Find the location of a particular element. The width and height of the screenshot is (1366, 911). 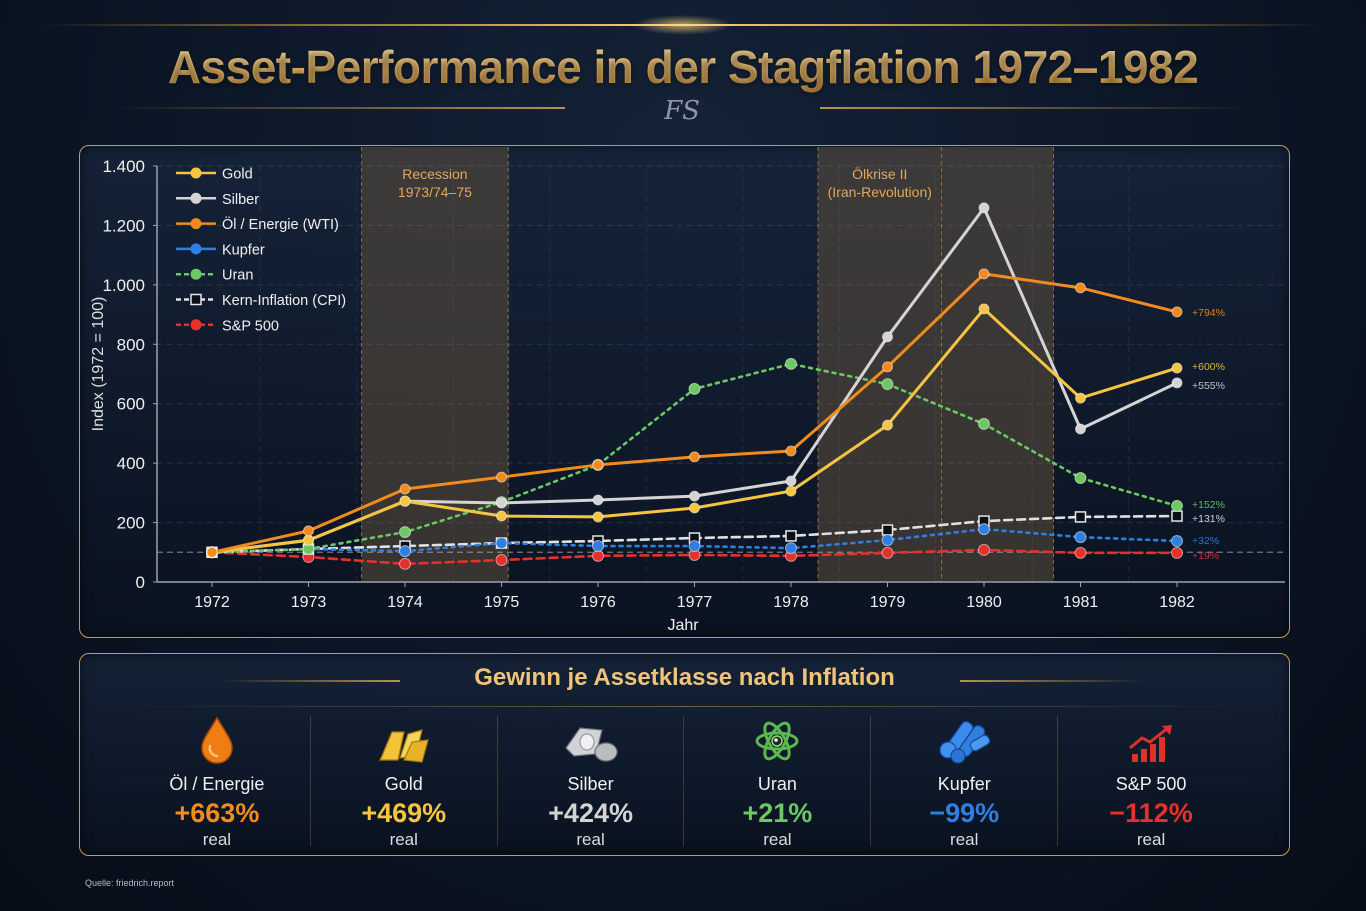

summary-card-value: +424% is located at coordinates (590, 813).